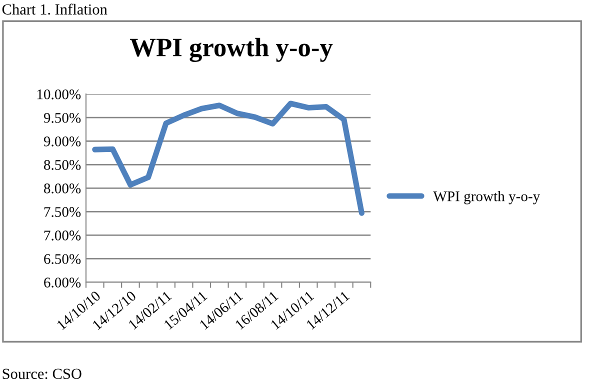 Image resolution: width=593 pixels, height=384 pixels. I want to click on y-tick-label: 9.00%, so click(62, 141).